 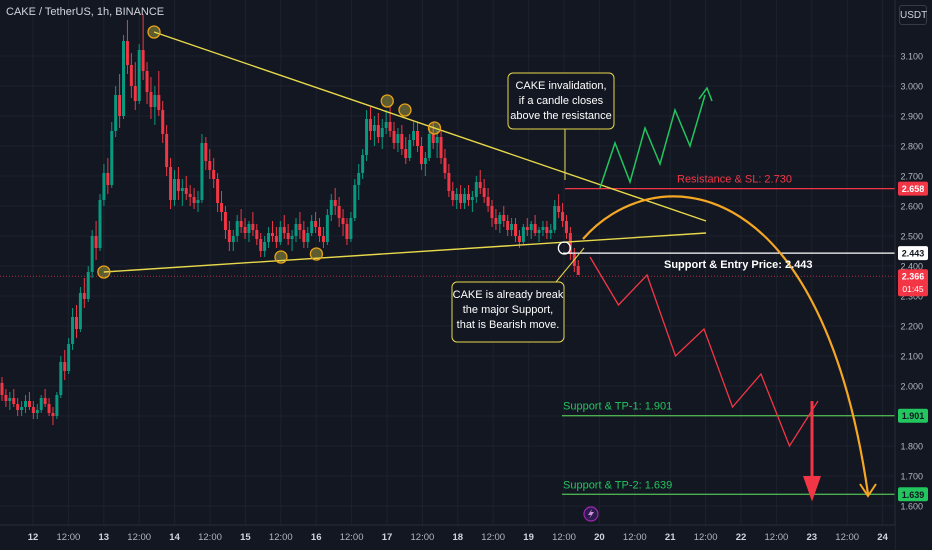 What do you see at coordinates (245, 537) in the screenshot?
I see `x-tick-label: 15` at bounding box center [245, 537].